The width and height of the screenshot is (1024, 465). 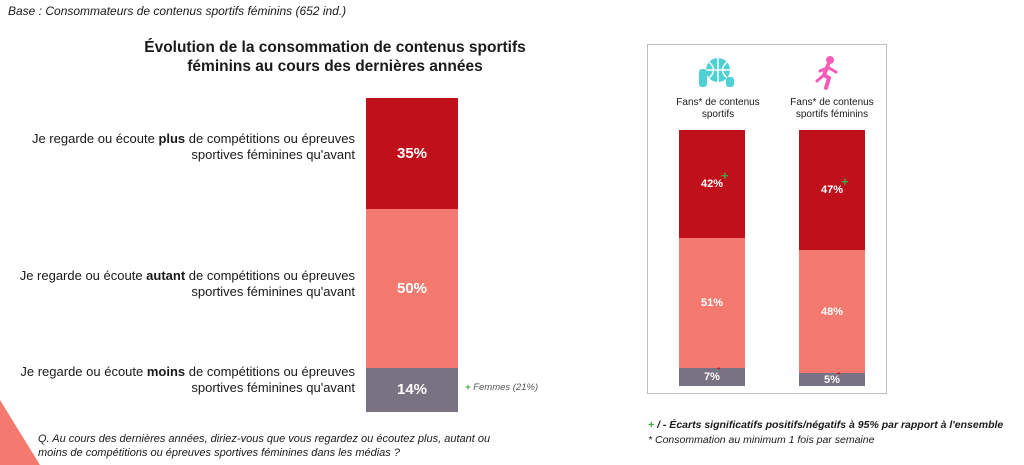 I want to click on corner-decoration, so click(x=20, y=432).